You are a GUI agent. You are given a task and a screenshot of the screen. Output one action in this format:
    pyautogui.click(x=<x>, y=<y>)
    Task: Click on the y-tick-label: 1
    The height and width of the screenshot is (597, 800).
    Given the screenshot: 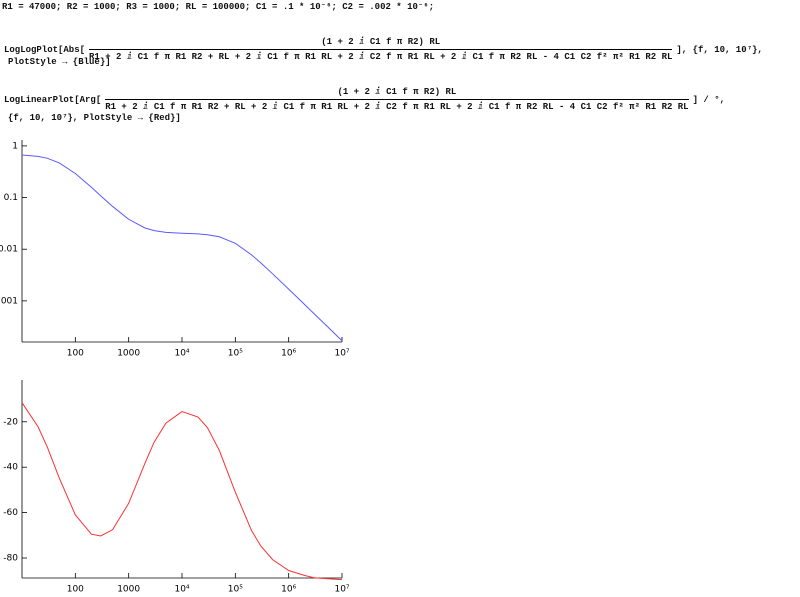 What is the action you would take?
    pyautogui.click(x=15, y=146)
    